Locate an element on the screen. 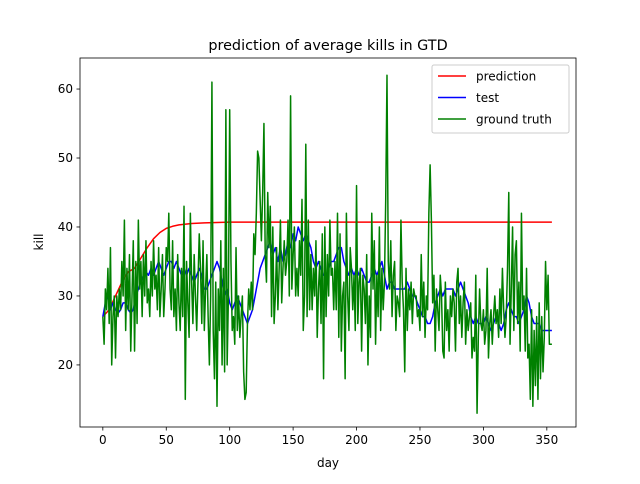 This screenshot has width=640, height=484. chart-title: prediction of average kills in GTD is located at coordinates (327, 46).